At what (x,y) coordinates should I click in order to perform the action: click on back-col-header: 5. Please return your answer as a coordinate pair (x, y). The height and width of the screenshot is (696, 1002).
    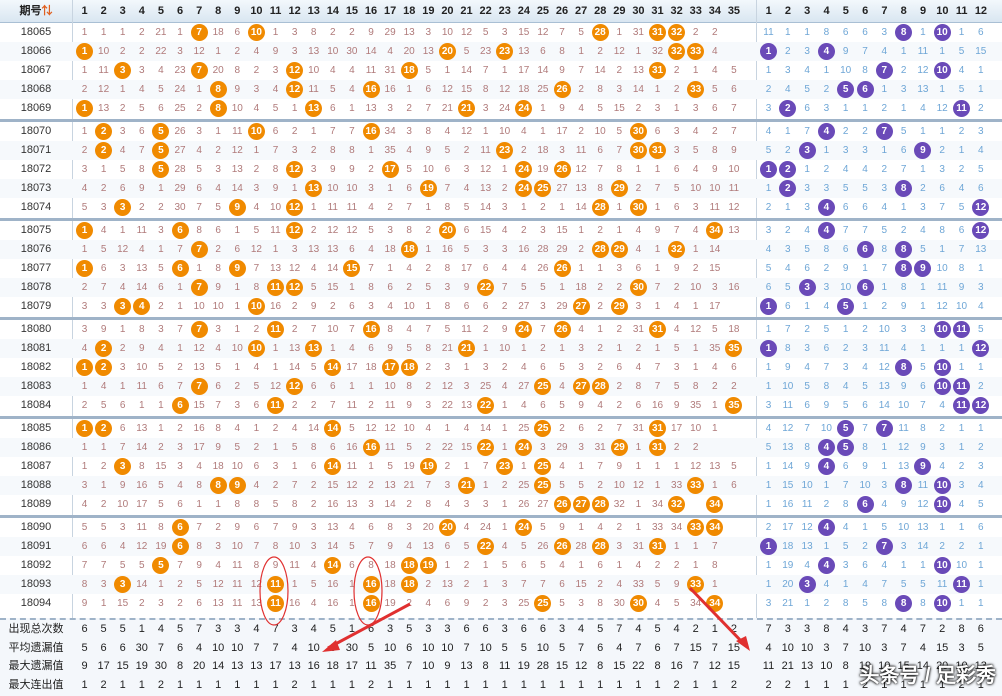
    Looking at the image, I should click on (845, 11).